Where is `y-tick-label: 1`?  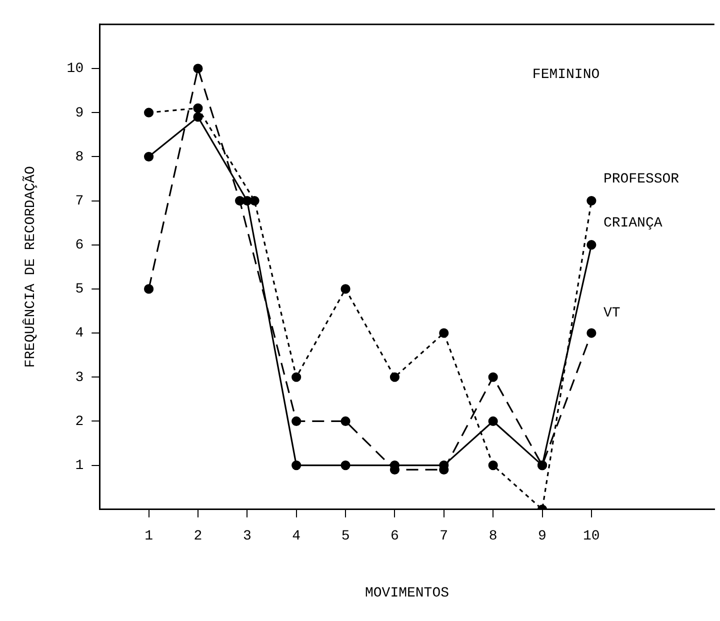
y-tick-label: 1 is located at coordinates (79, 466).